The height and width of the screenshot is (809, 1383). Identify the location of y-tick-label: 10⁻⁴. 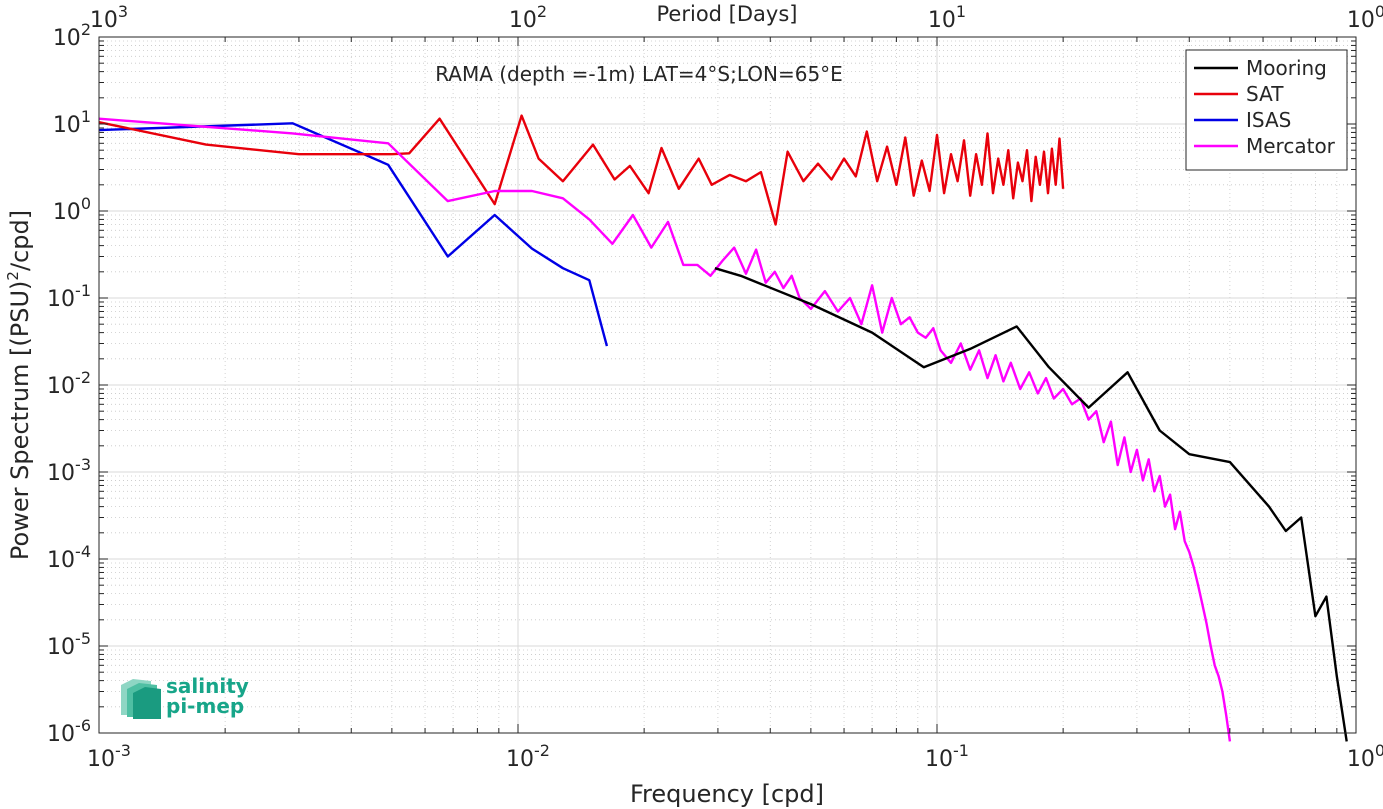
(69, 557).